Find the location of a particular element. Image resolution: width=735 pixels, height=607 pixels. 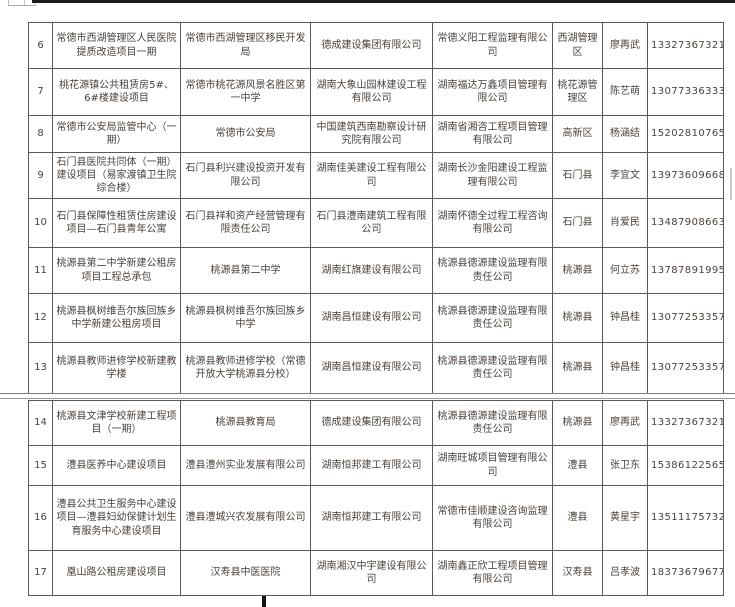

cell-row-number: 8 is located at coordinates (40, 134).